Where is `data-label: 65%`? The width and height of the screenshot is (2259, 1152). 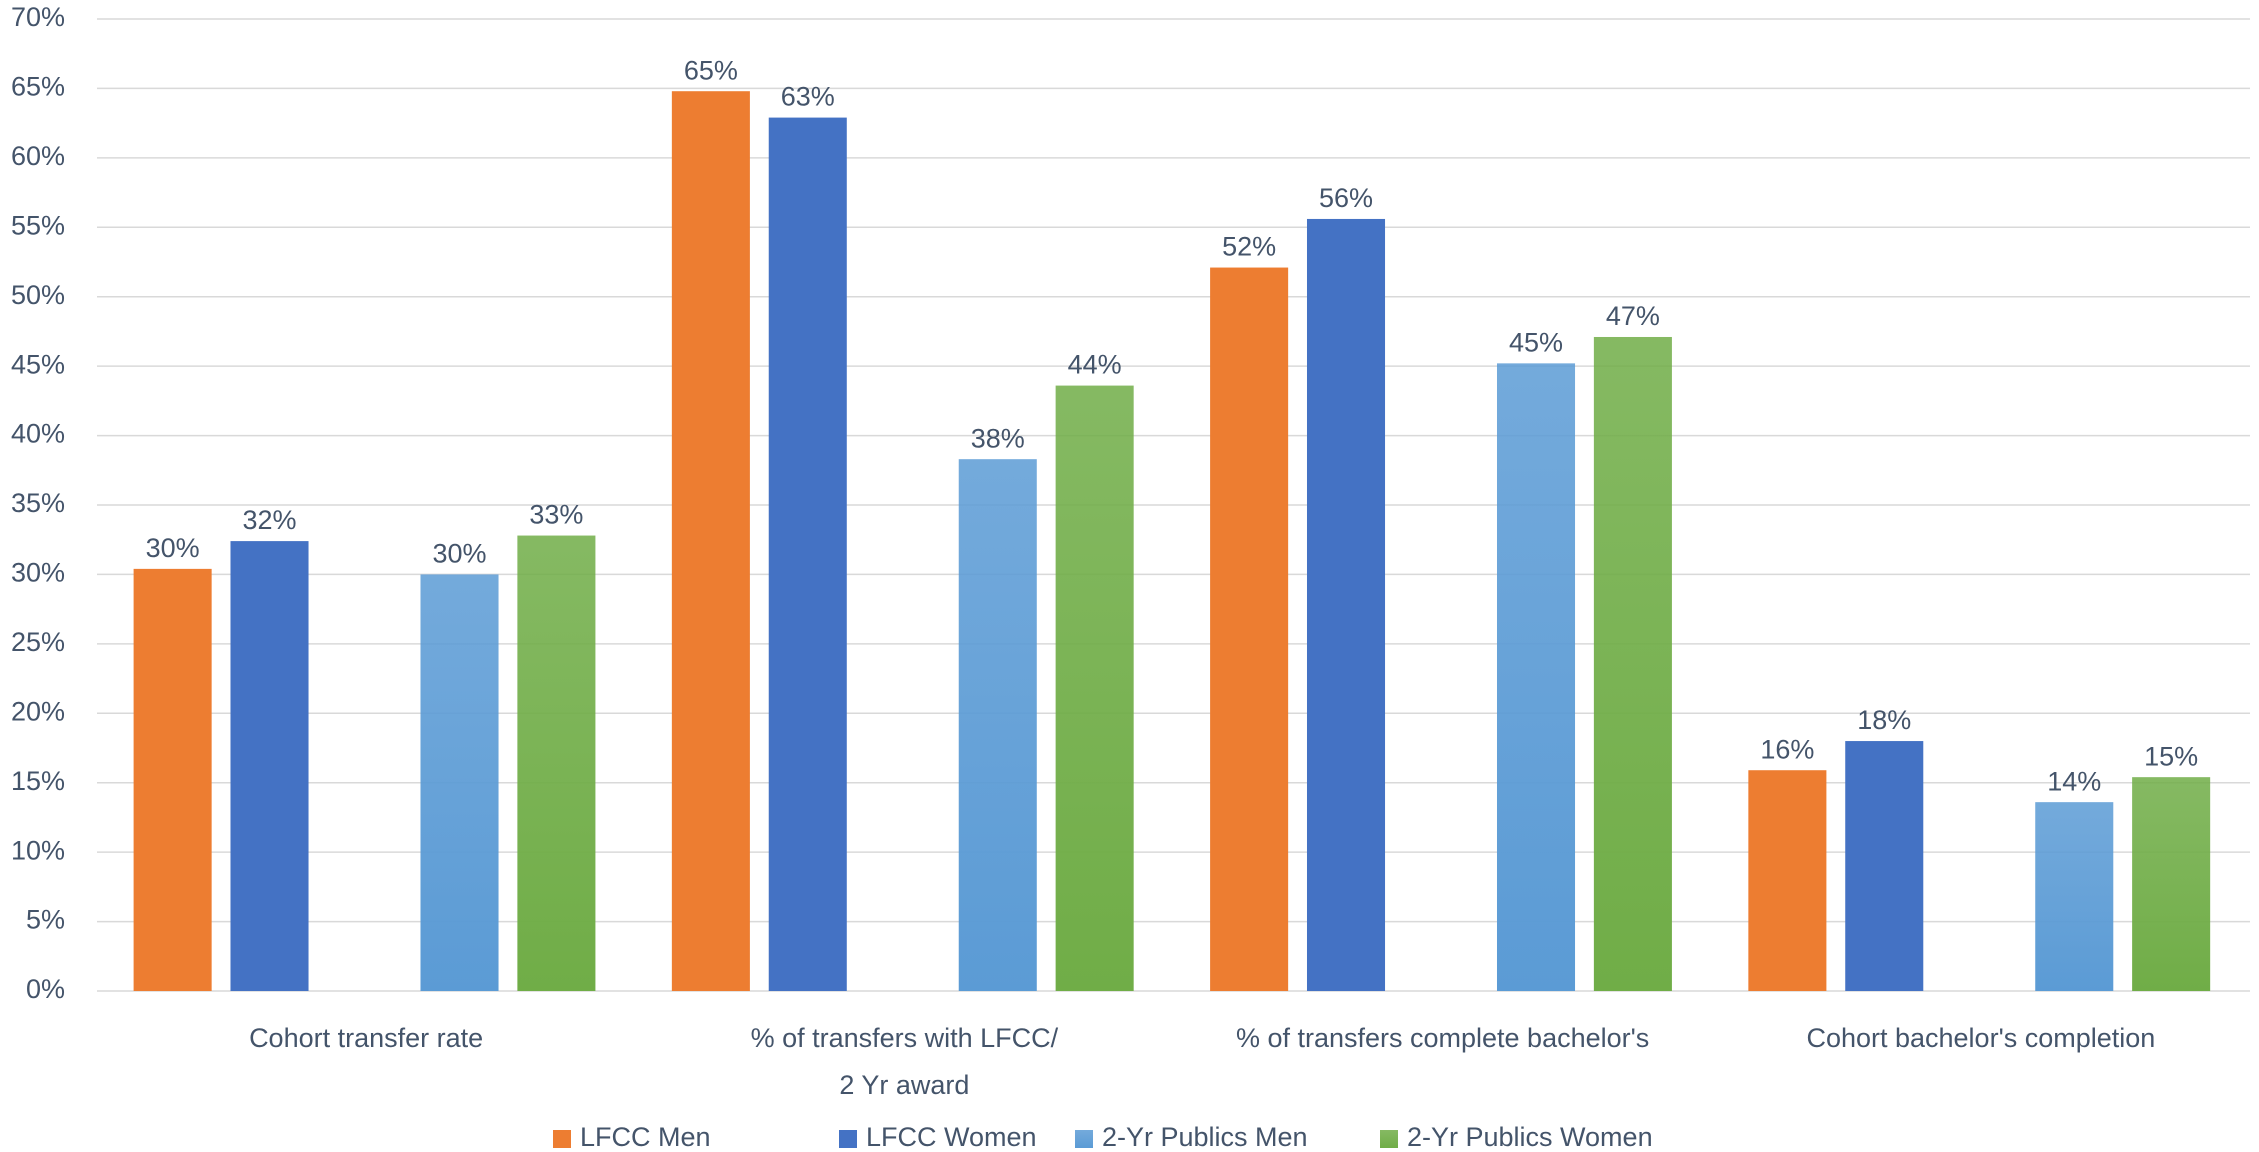 data-label: 65% is located at coordinates (711, 70).